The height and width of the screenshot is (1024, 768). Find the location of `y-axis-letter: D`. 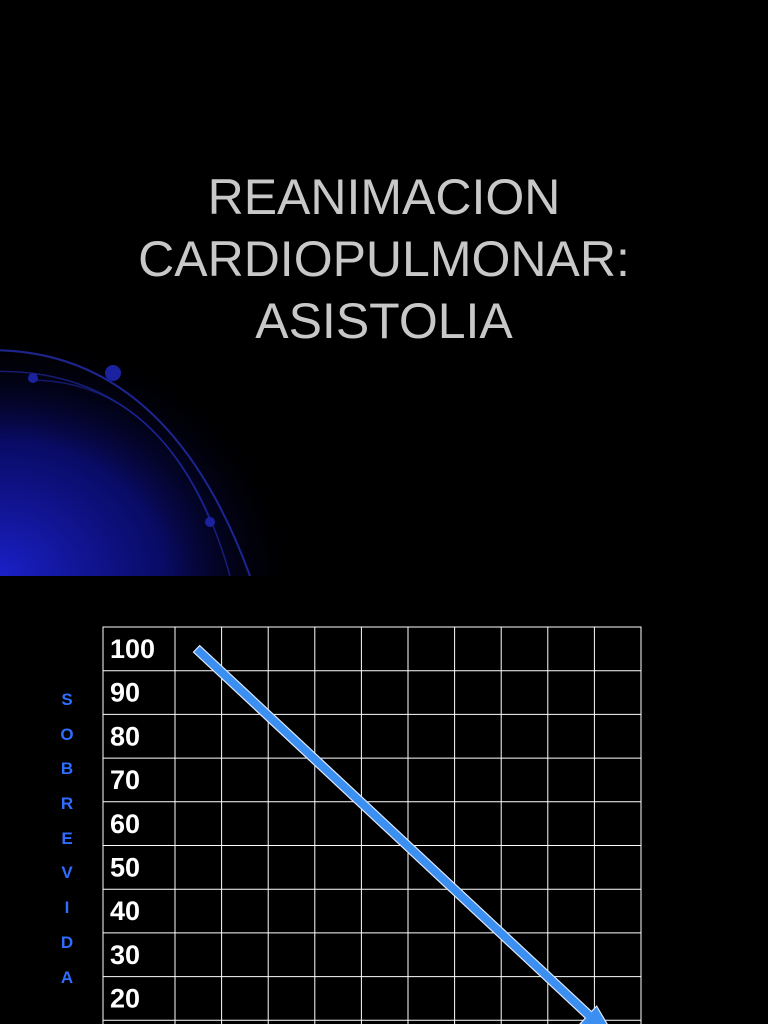

y-axis-letter: D is located at coordinates (67, 942).